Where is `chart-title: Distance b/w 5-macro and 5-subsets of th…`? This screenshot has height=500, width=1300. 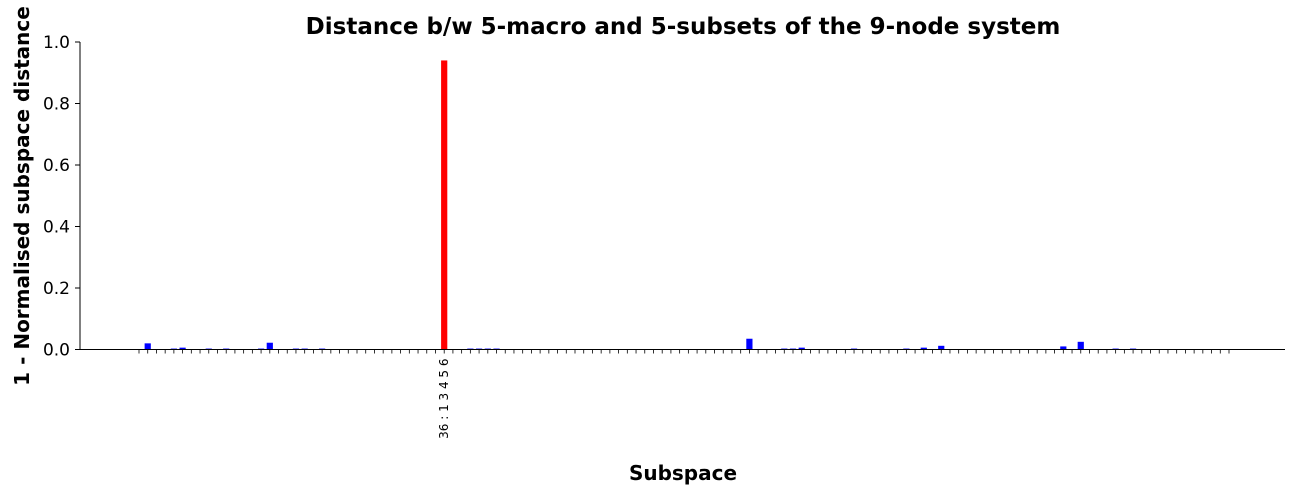
chart-title: Distance b/w 5-macro and 5-subsets of th… is located at coordinates (683, 27).